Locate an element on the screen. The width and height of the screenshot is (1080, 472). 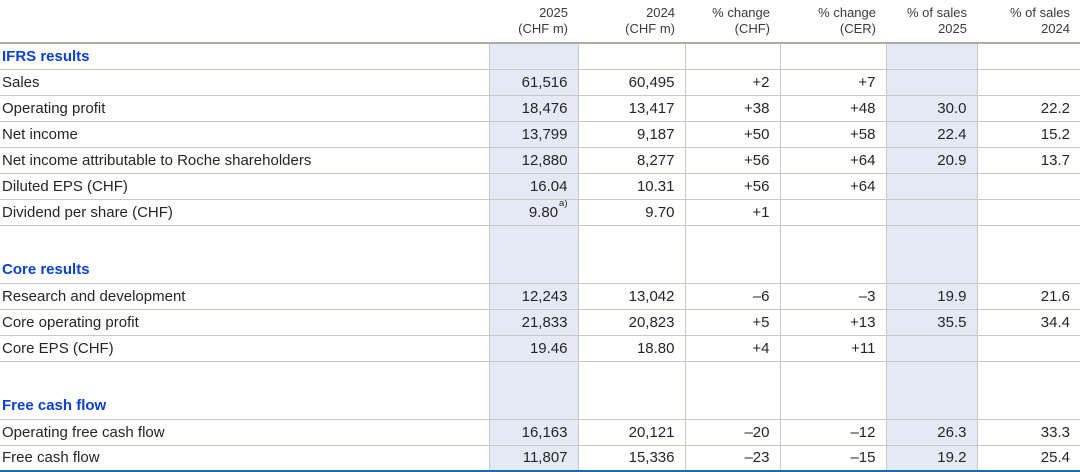
section-title: Core results is located at coordinates (244, 270).